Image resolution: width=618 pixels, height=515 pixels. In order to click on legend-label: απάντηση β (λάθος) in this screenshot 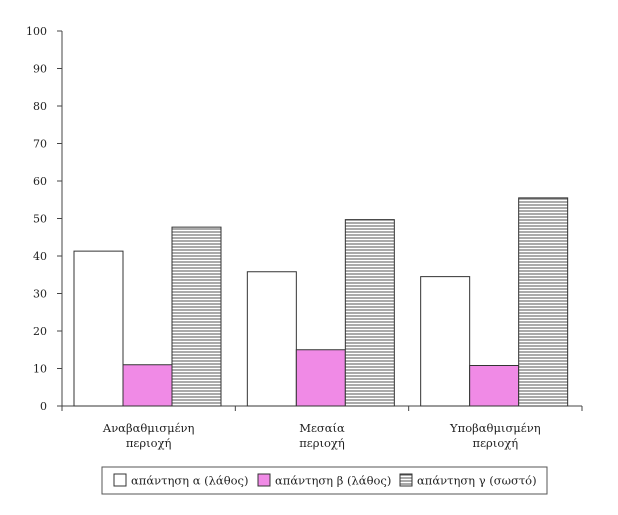, I will do `click(333, 481)`.